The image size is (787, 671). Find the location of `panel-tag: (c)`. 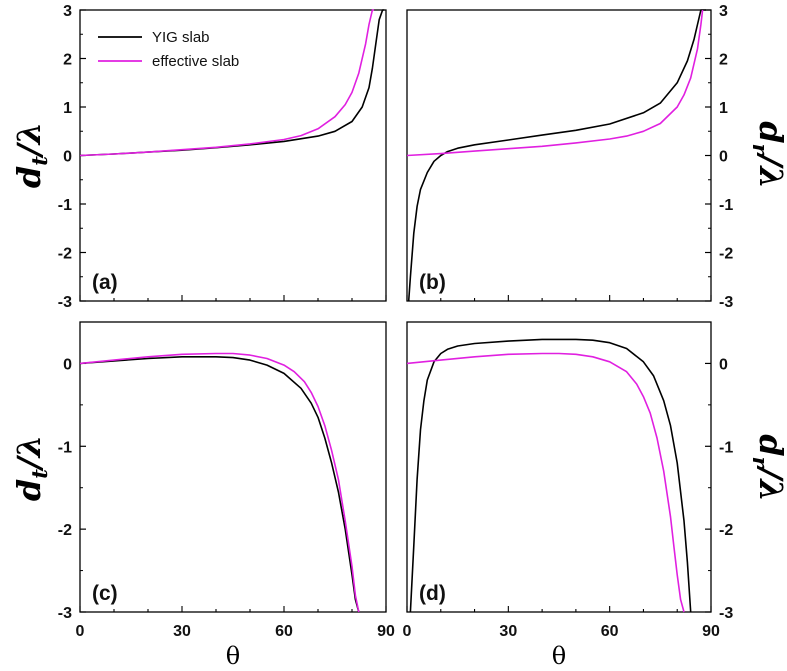

panel-tag: (c) is located at coordinates (105, 593).